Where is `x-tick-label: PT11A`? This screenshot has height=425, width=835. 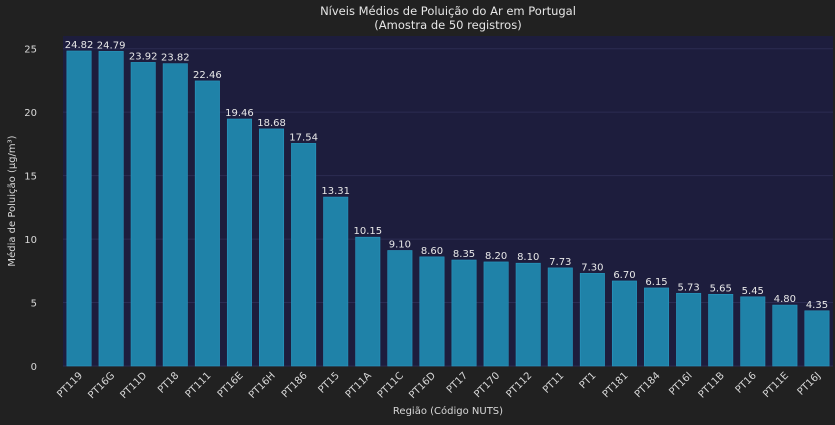 x-tick-label: PT11A is located at coordinates (359, 385).